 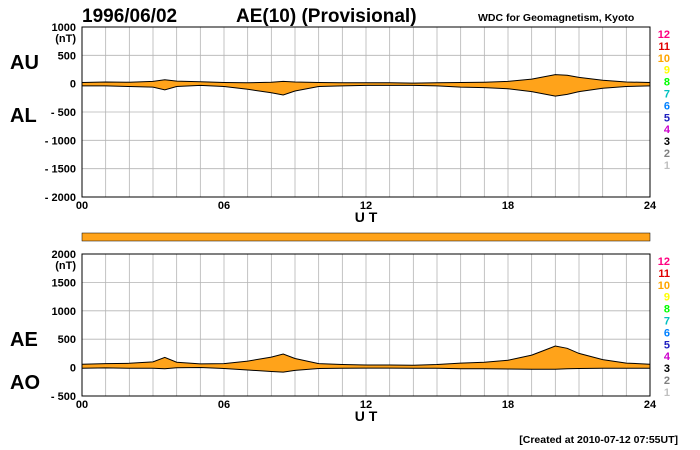 I want to click on y-tick-label: 1500, so click(x=64, y=283).